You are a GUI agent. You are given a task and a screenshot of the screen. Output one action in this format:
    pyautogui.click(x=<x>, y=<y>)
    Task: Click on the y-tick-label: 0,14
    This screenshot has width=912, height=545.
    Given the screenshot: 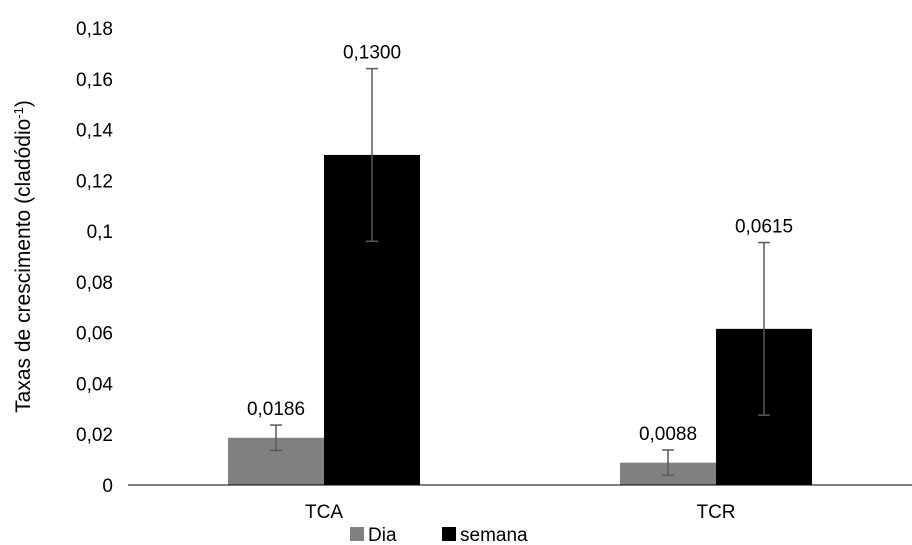 What is the action you would take?
    pyautogui.click(x=94, y=131)
    